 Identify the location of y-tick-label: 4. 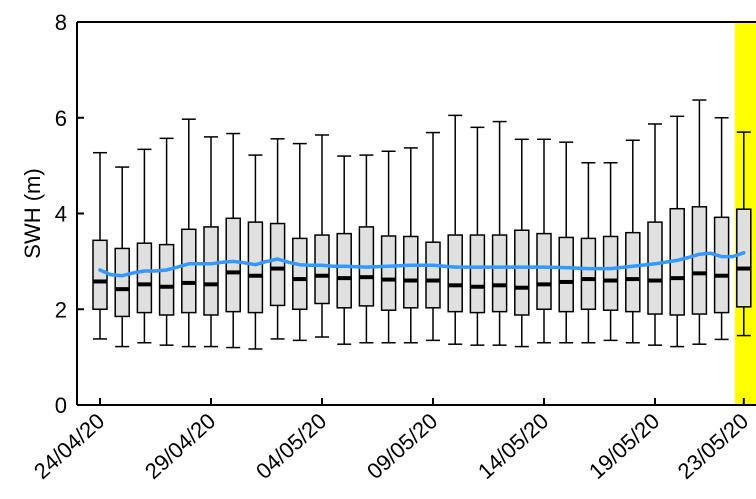
(61, 214).